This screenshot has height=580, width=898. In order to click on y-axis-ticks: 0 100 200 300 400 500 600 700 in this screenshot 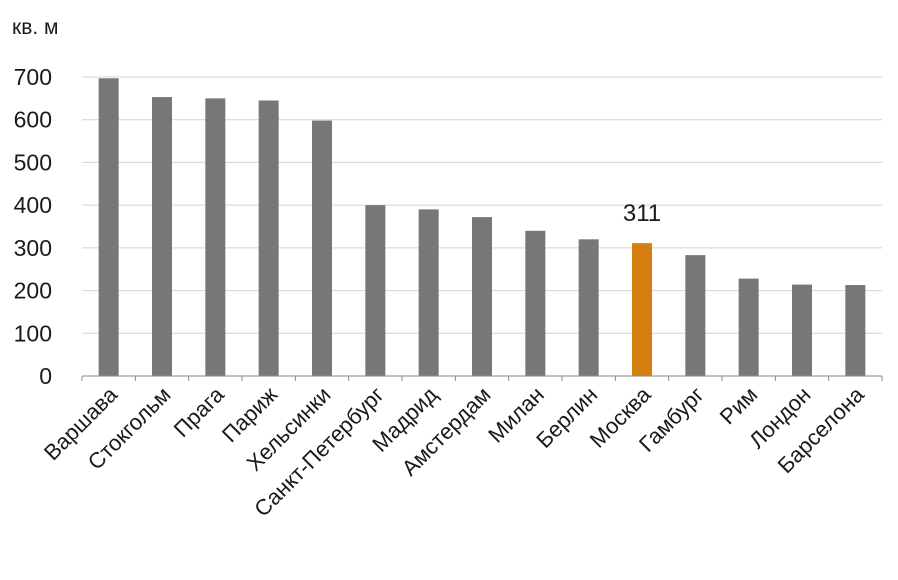, I will do `click(33, 226)`.